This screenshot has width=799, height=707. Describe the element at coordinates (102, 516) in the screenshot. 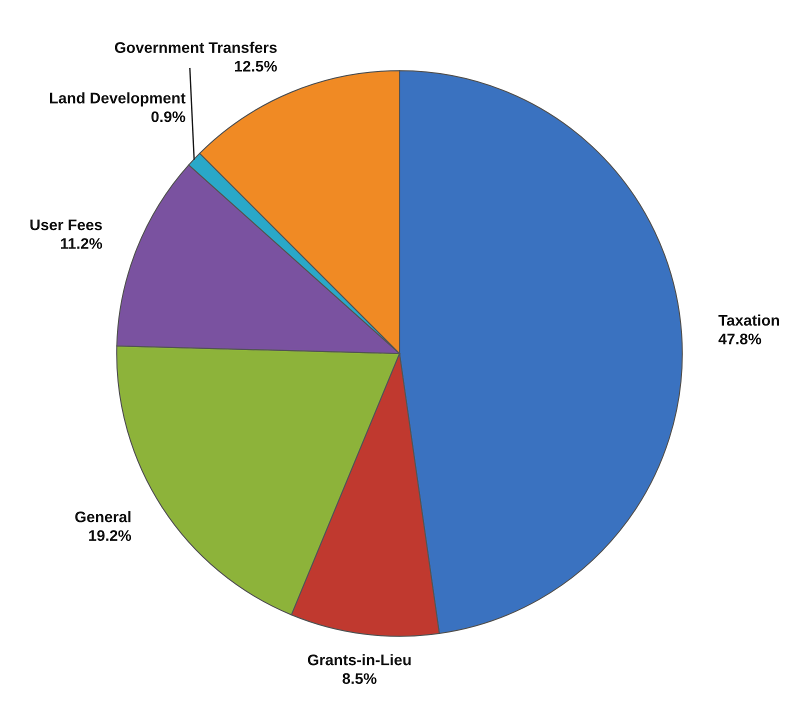

I see `slice-label: General` at that location.